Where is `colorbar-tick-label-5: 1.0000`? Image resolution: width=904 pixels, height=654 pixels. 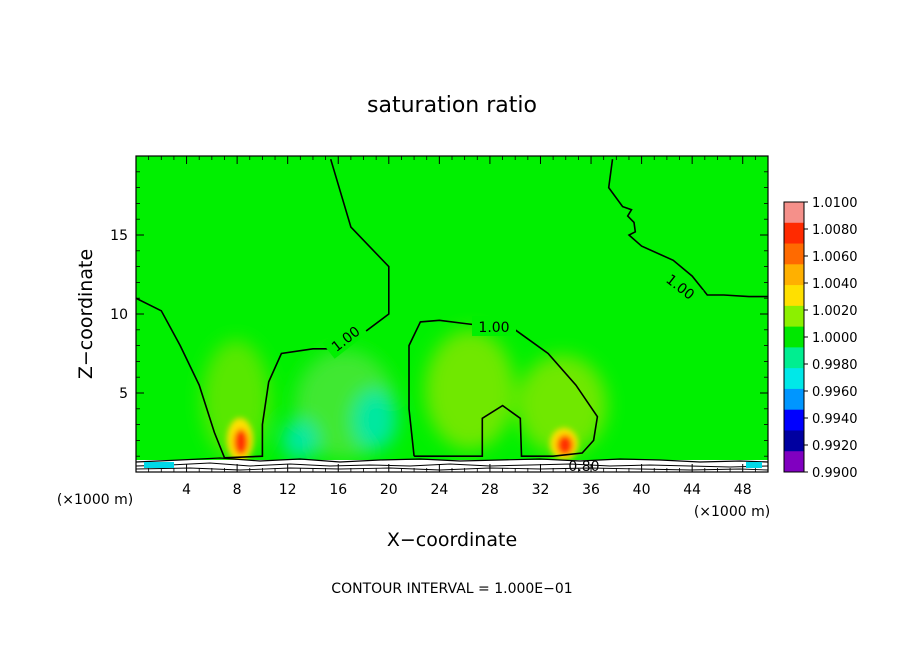
colorbar-tick-label-5: 1.0000 is located at coordinates (835, 338).